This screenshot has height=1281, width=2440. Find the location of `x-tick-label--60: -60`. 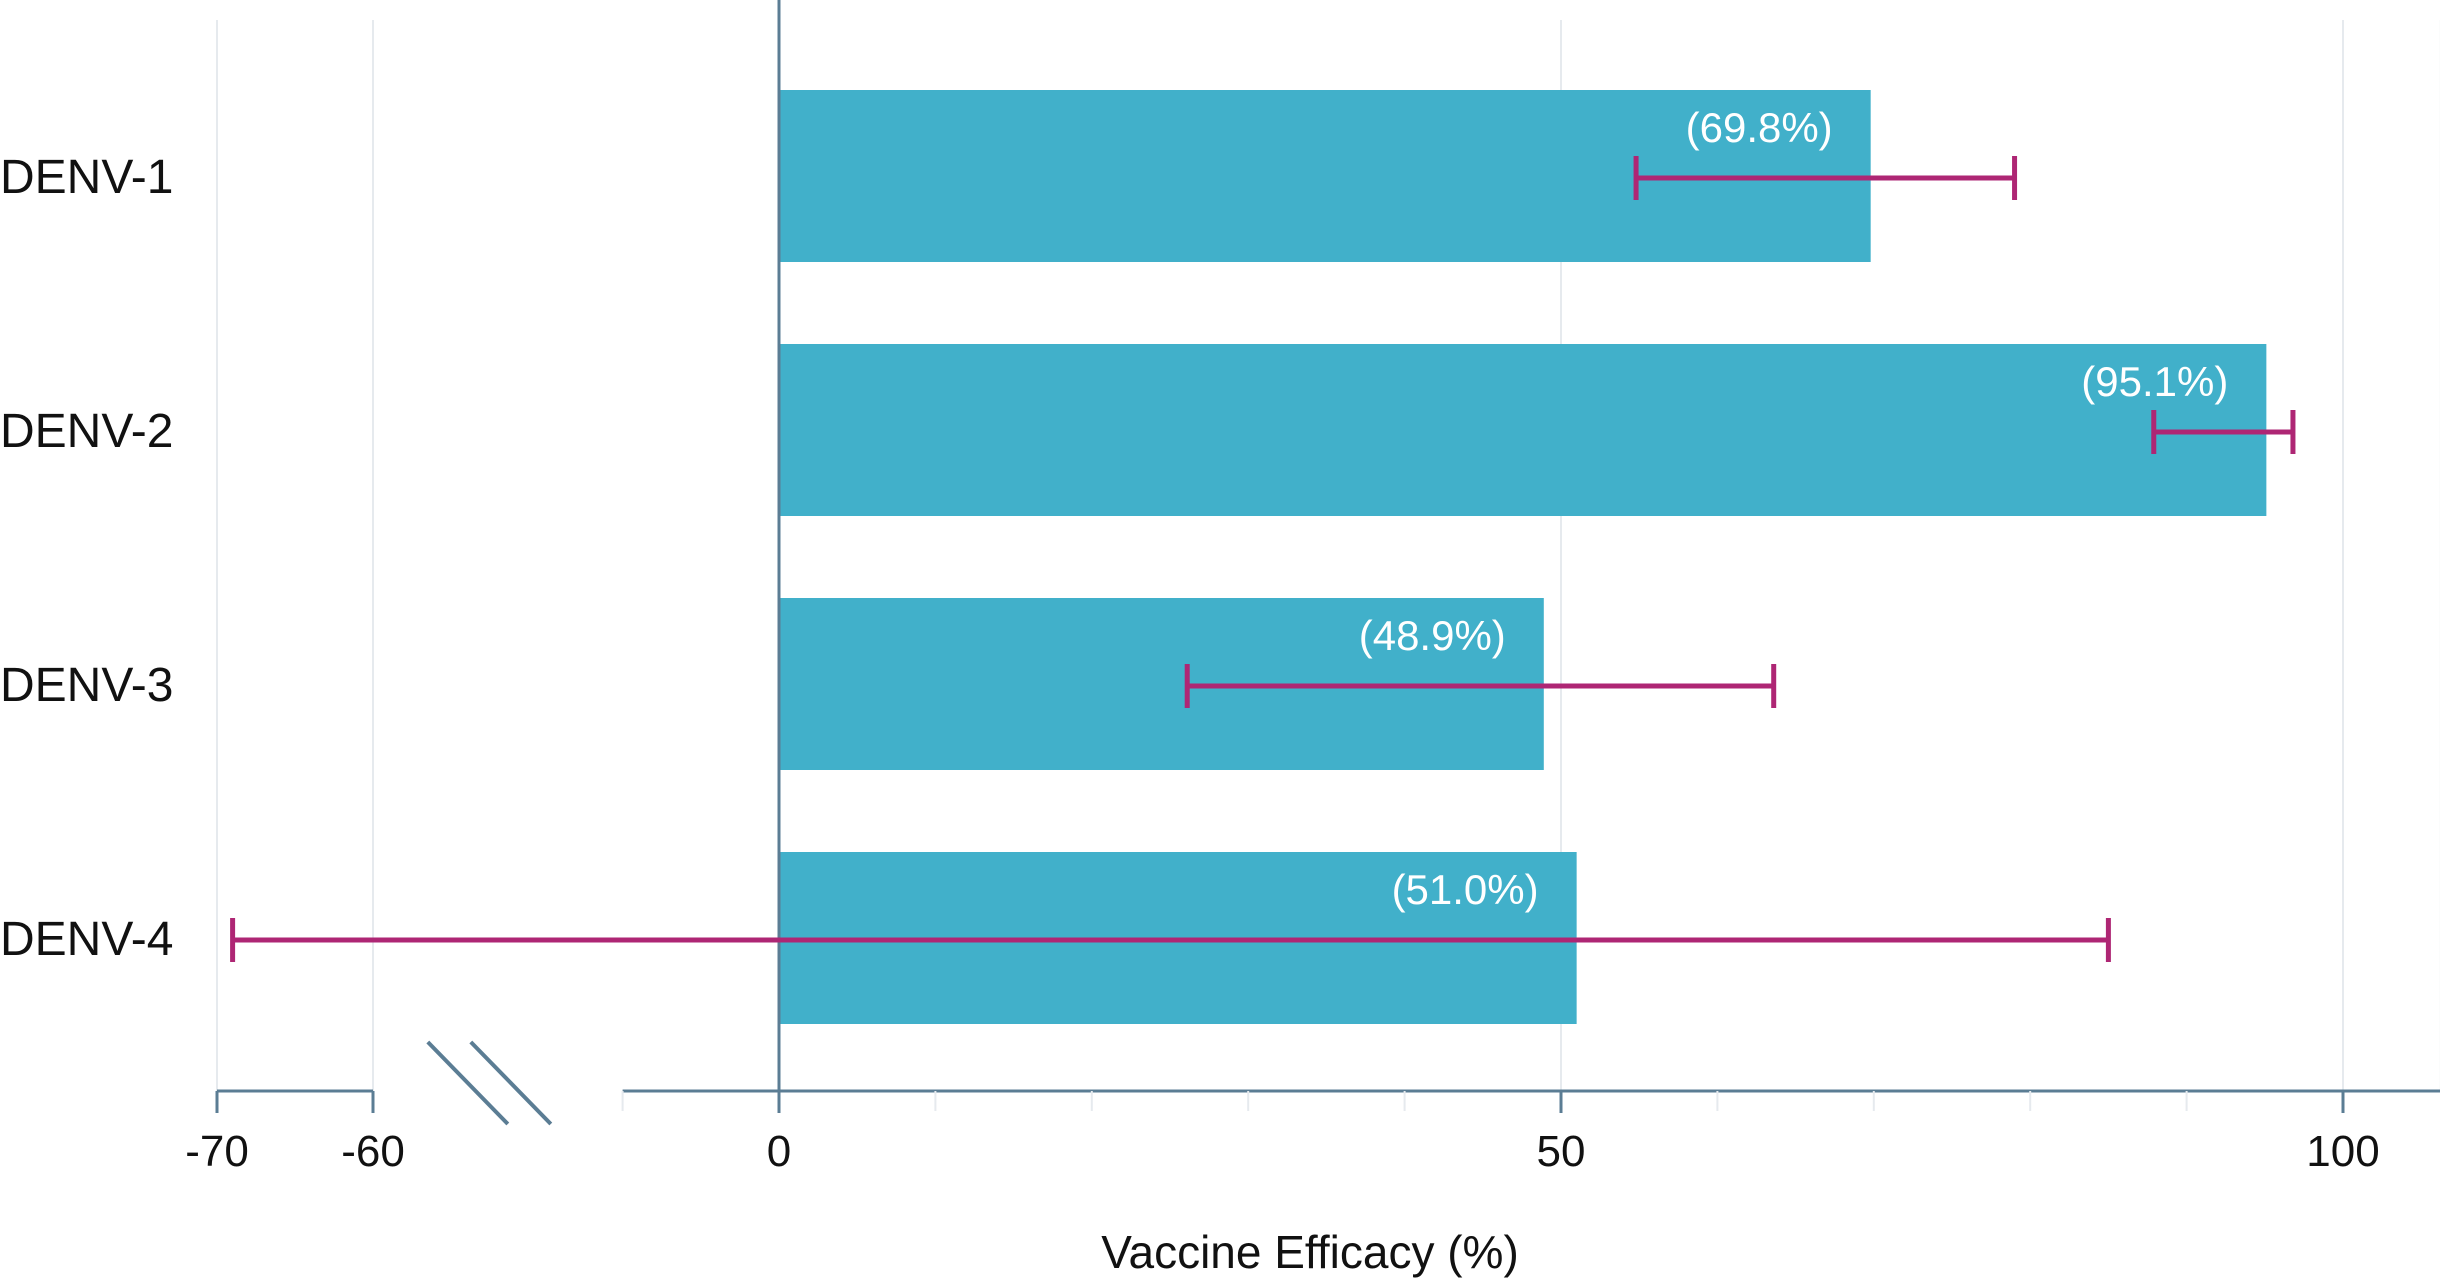

x-tick-label--60: -60 is located at coordinates (373, 1151).